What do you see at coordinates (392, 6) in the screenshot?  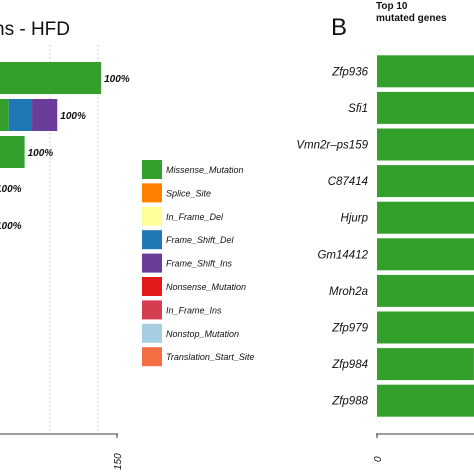 I see `panel-b-subtitle-line-1: Top 10` at bounding box center [392, 6].